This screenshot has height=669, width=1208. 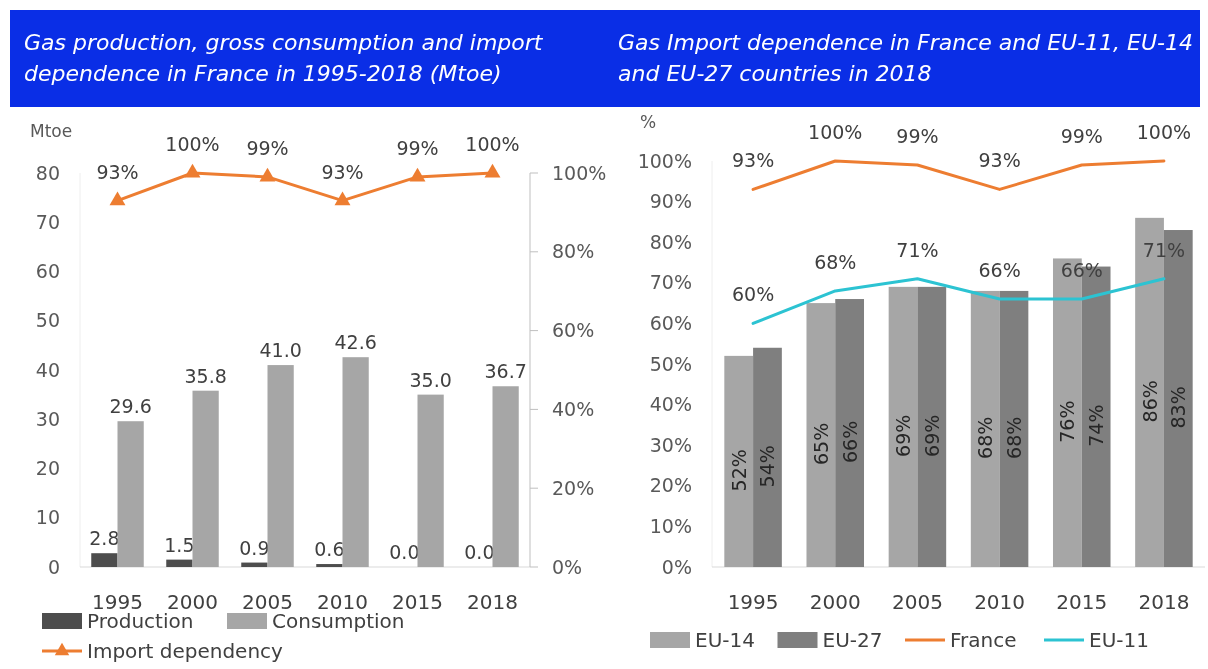 I want to click on y-tick-label: 80%, so click(x=670, y=241).